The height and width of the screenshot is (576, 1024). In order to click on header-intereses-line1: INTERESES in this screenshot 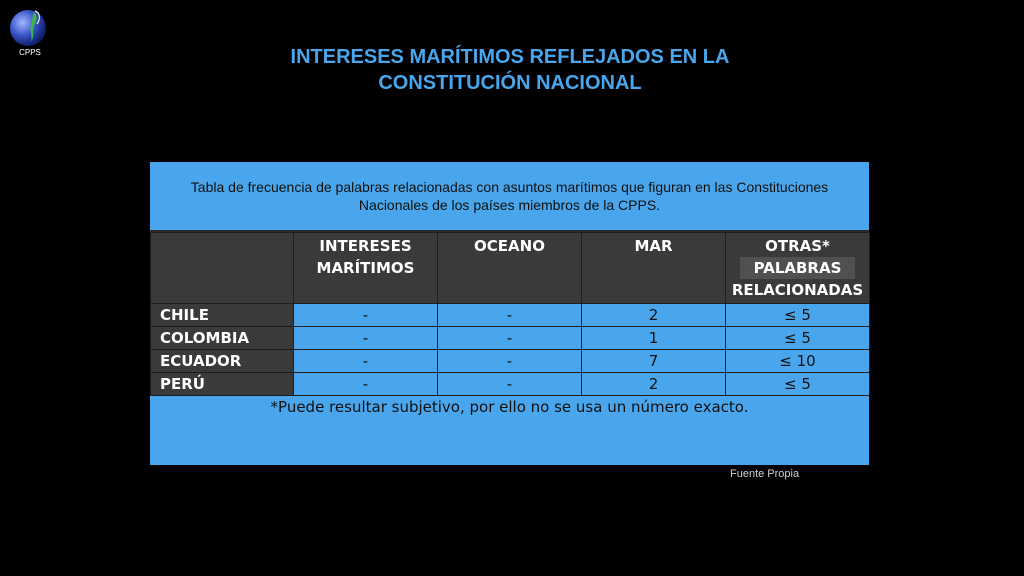, I will do `click(365, 246)`.